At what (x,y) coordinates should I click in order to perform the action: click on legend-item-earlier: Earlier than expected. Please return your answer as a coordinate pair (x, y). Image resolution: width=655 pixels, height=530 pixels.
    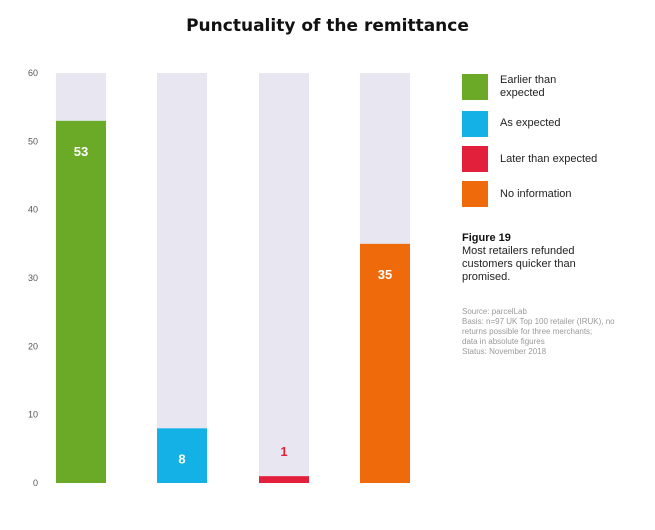
    Looking at the image, I should click on (526, 87).